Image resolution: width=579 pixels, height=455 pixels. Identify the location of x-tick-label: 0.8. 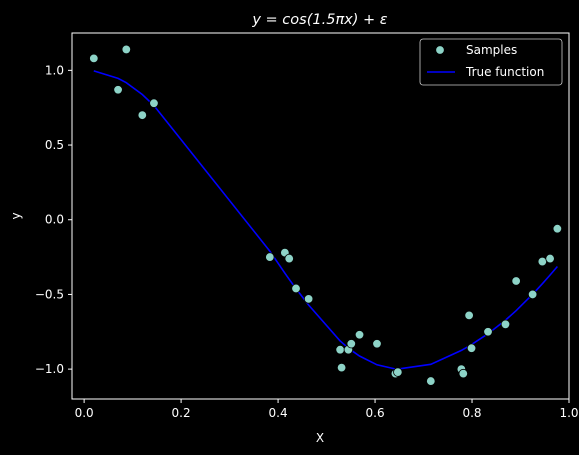
(471, 413).